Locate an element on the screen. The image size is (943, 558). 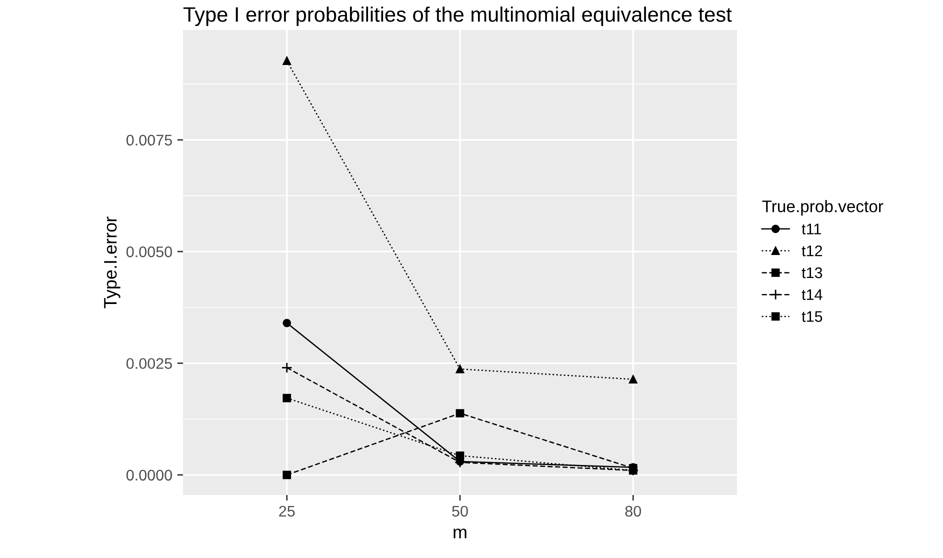
legend-label: t13 is located at coordinates (812, 272).